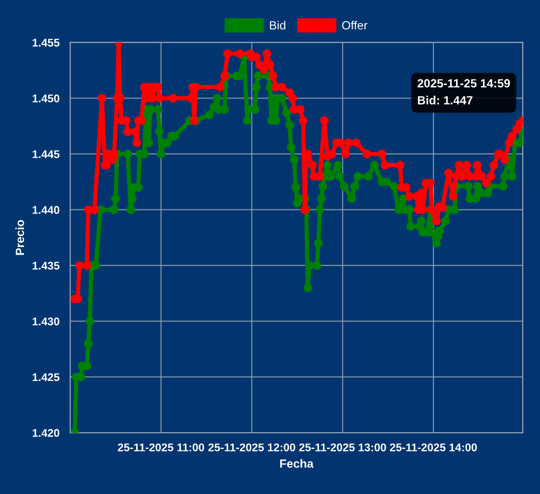 The image size is (540, 494). I want to click on x-axis-title: Fecha, so click(297, 463).